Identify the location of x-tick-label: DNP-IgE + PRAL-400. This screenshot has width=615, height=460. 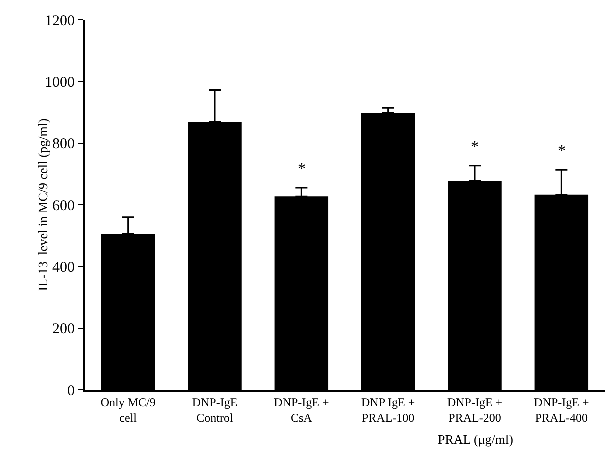
(562, 410).